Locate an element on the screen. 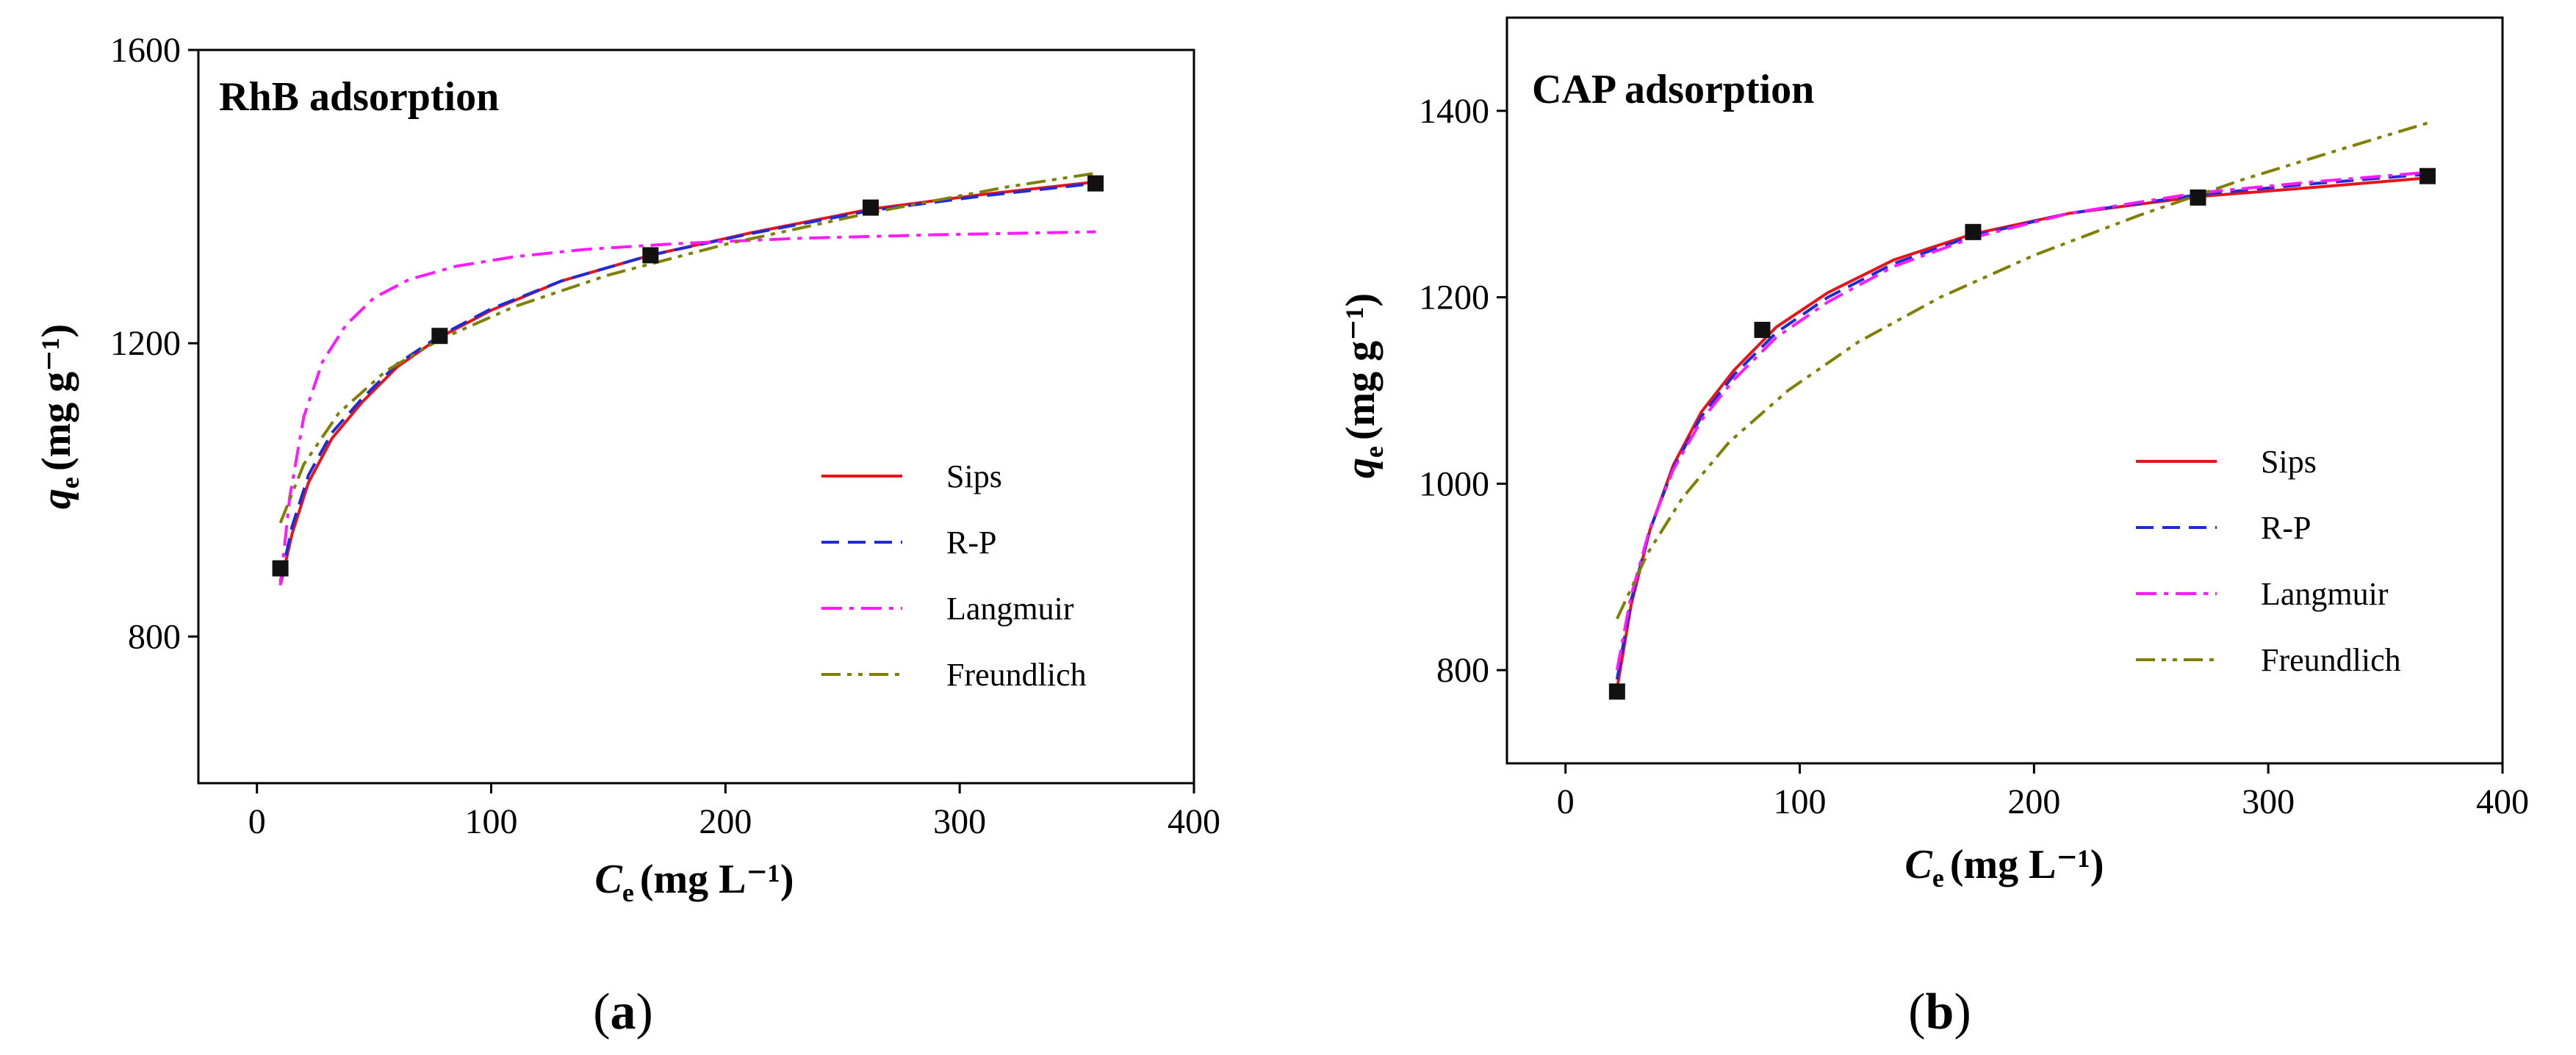  series-line-r-p is located at coordinates (687, 381).